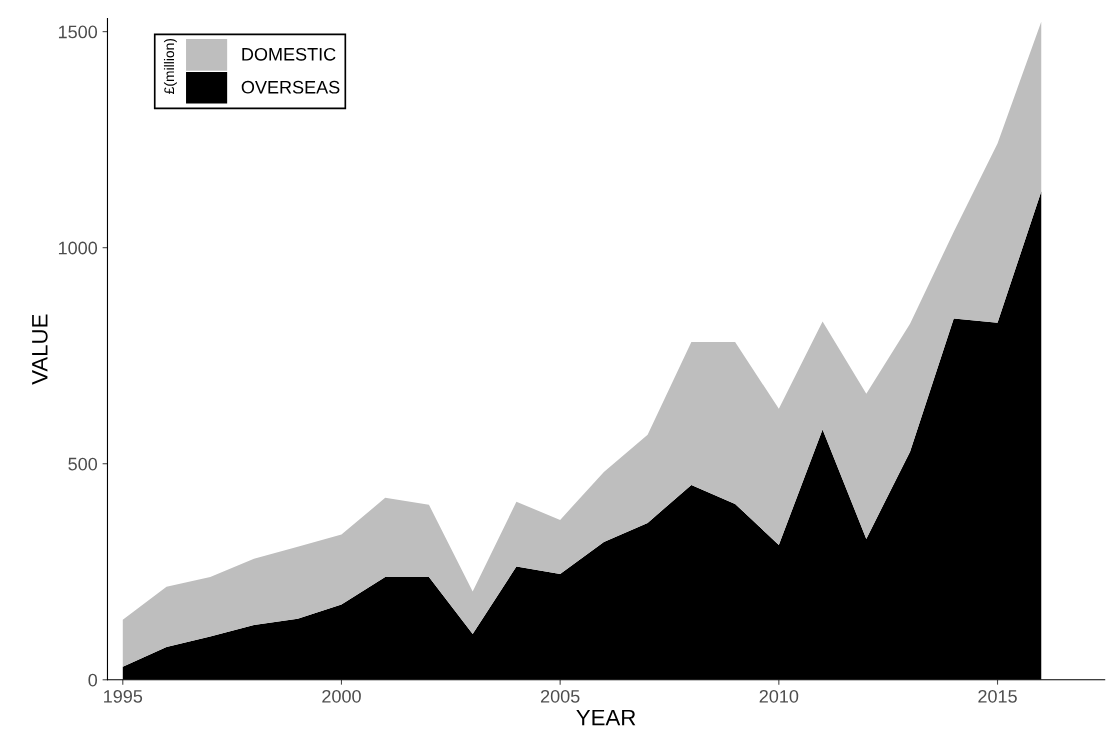  I want to click on x-tick-label: 1995, so click(123, 696).